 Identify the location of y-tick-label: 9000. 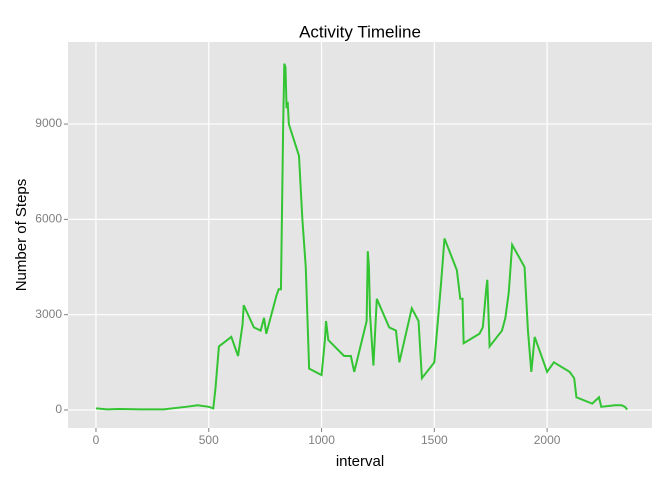
(48, 123).